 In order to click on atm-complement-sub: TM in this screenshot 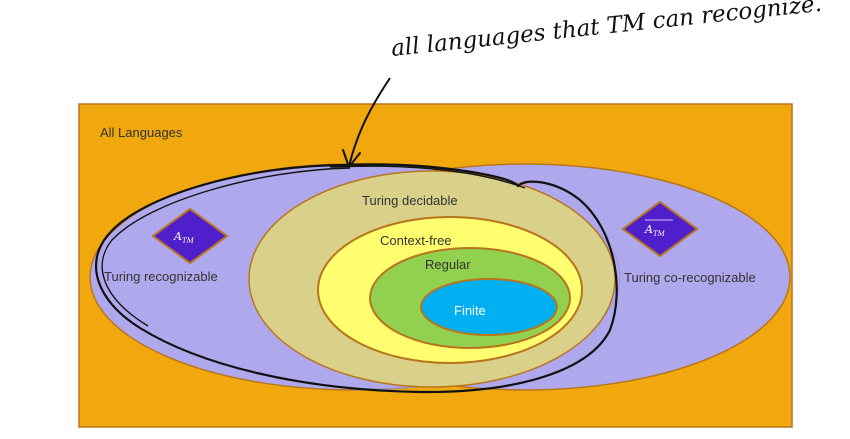, I will do `click(659, 234)`.